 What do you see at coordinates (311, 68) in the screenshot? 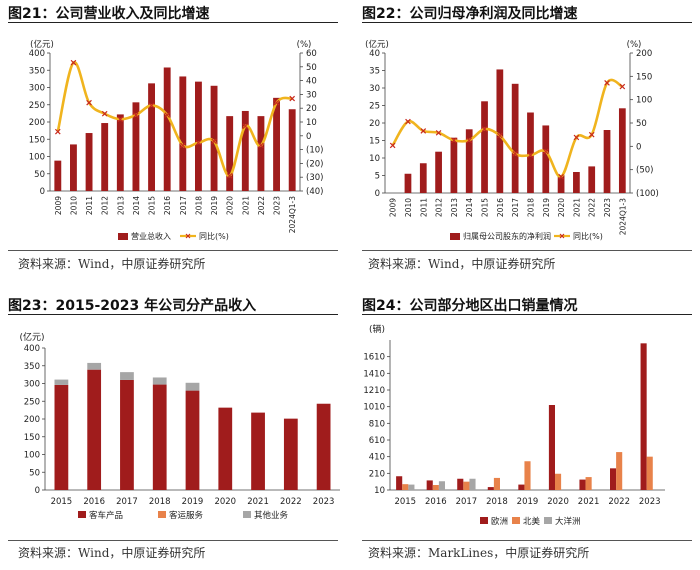
I see `right-tick-label: 50` at bounding box center [311, 68].